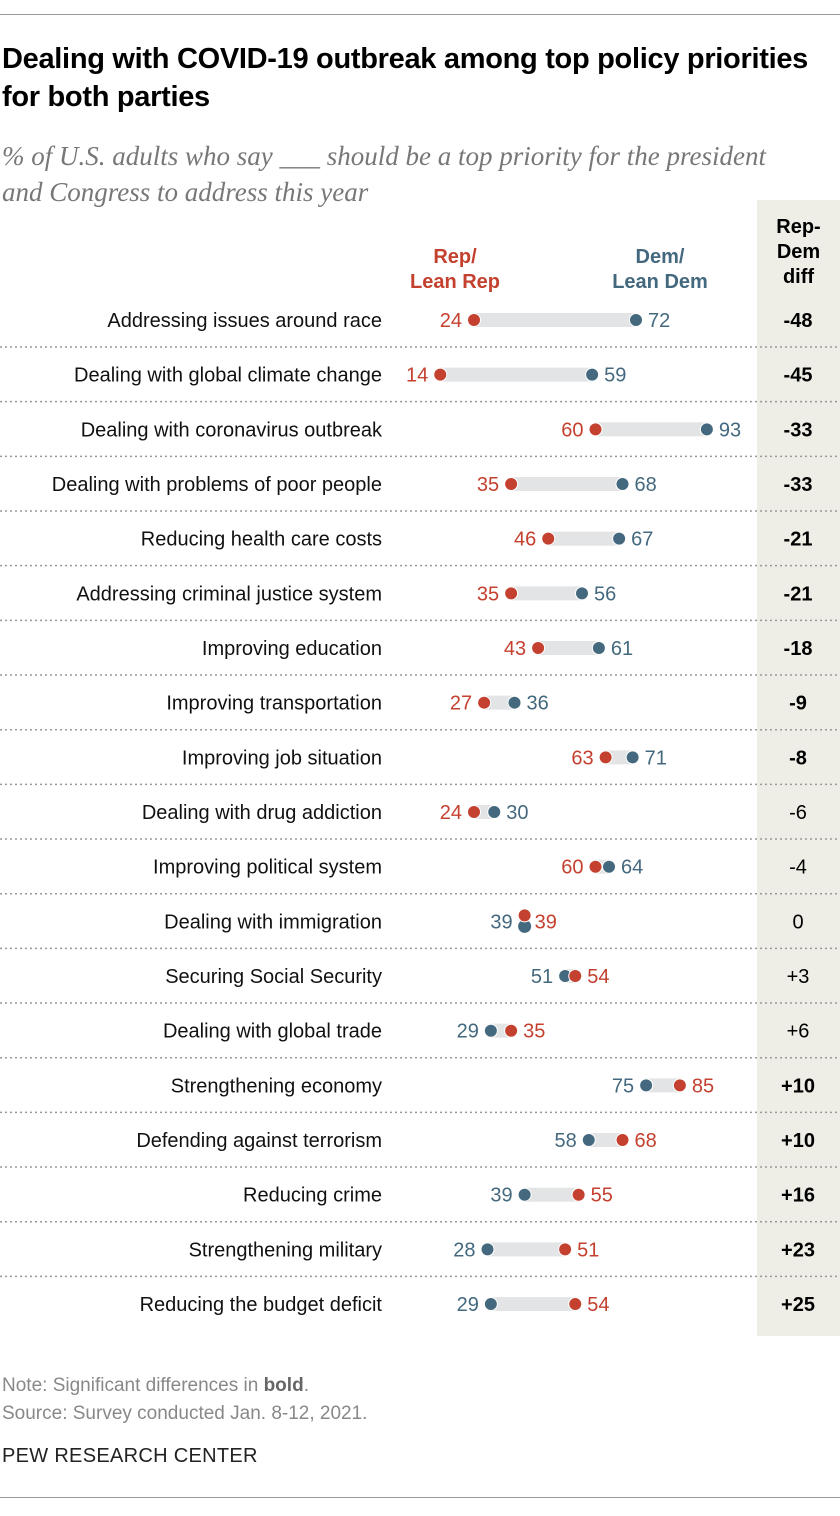 This screenshot has height=1516, width=840. I want to click on diff-value: -48, so click(798, 321).